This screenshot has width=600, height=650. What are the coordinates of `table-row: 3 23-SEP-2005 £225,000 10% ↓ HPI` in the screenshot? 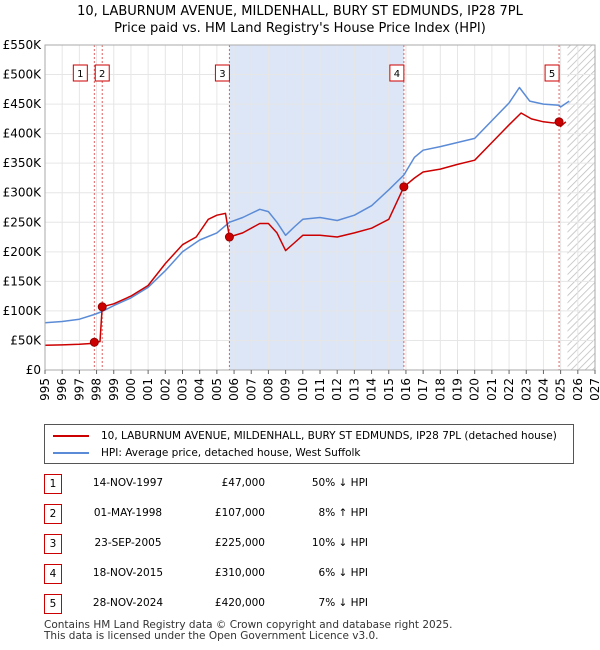 It's located at (300, 544).